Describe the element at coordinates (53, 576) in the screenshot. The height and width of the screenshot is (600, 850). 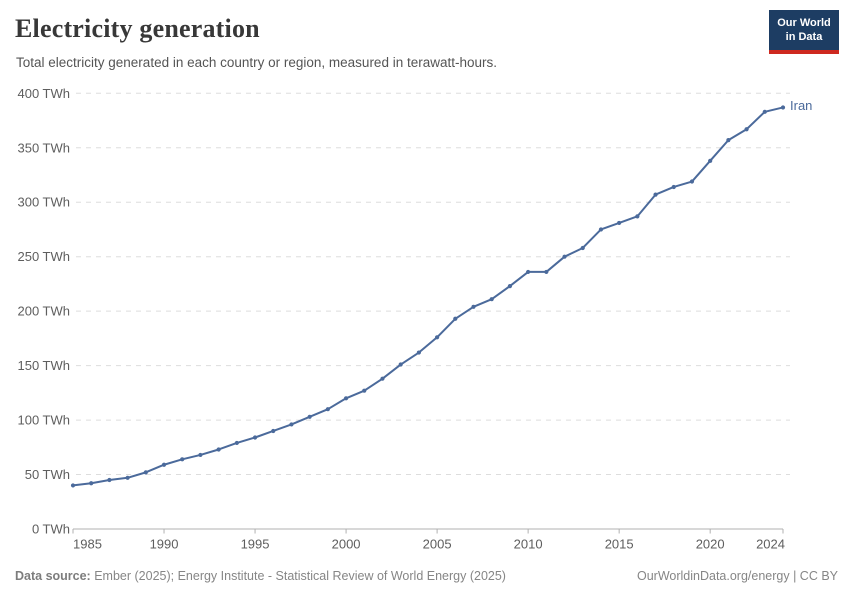
I see `data-source-label: Data source:` at that location.